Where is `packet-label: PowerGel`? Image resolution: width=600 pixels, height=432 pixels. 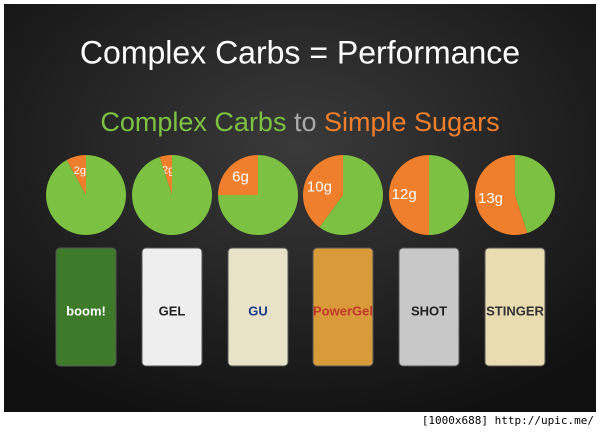 packet-label: PowerGel is located at coordinates (343, 310).